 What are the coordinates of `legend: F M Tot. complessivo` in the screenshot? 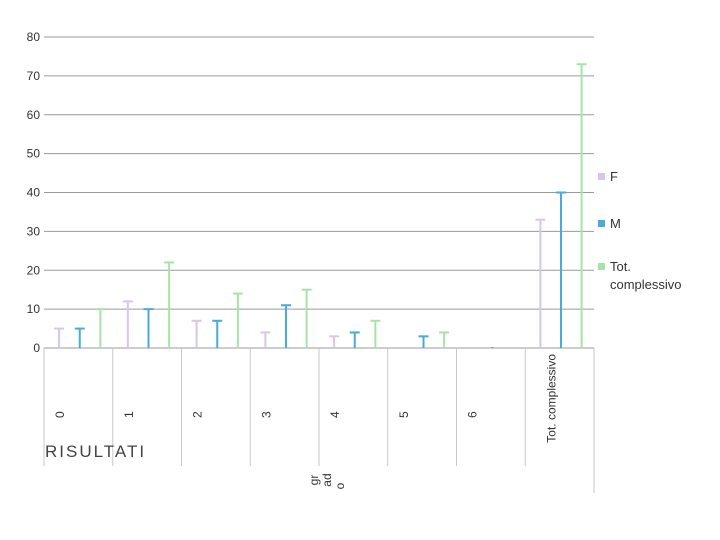 It's located at (640, 230).